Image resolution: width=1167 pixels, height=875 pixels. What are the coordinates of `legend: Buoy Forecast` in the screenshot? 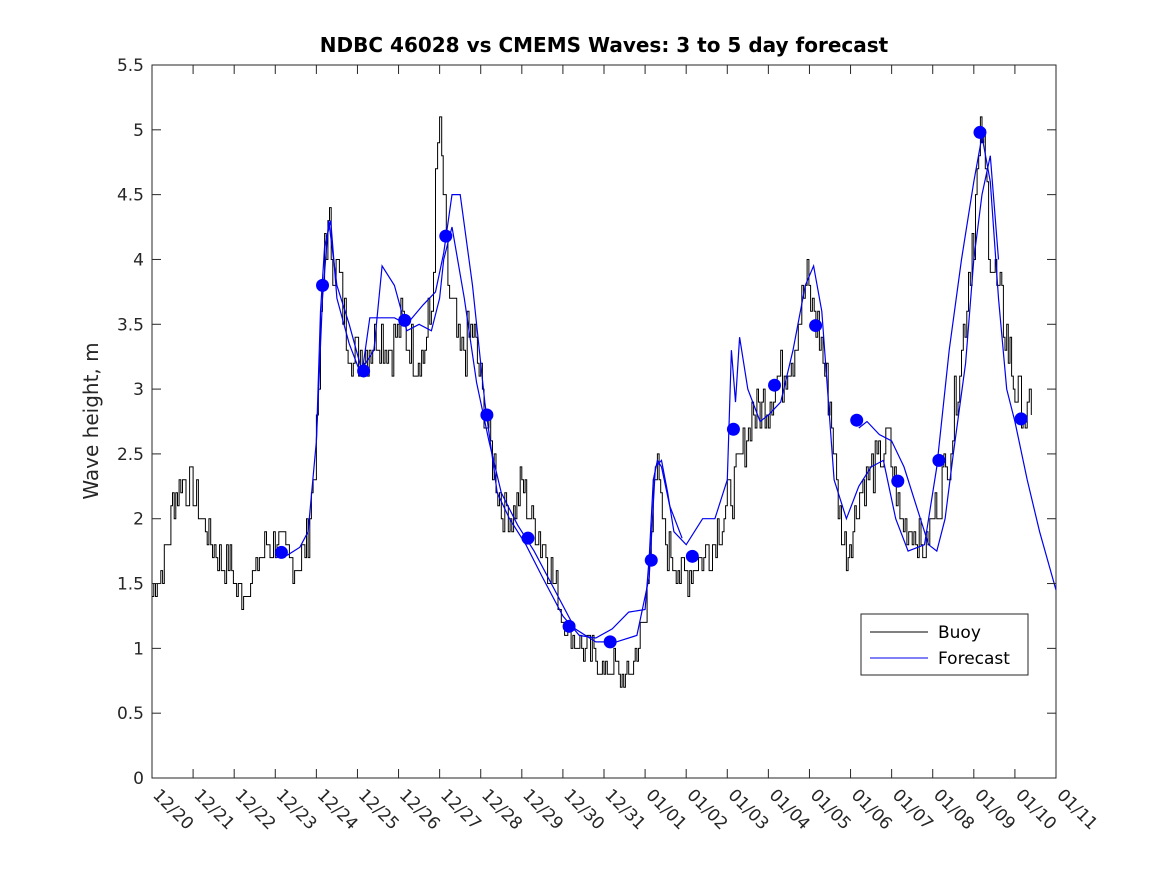 It's located at (944, 644).